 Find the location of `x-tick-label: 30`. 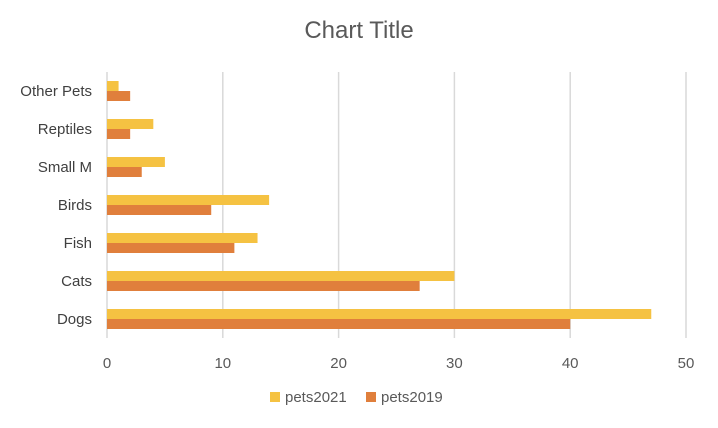

x-tick-label: 30 is located at coordinates (454, 363).